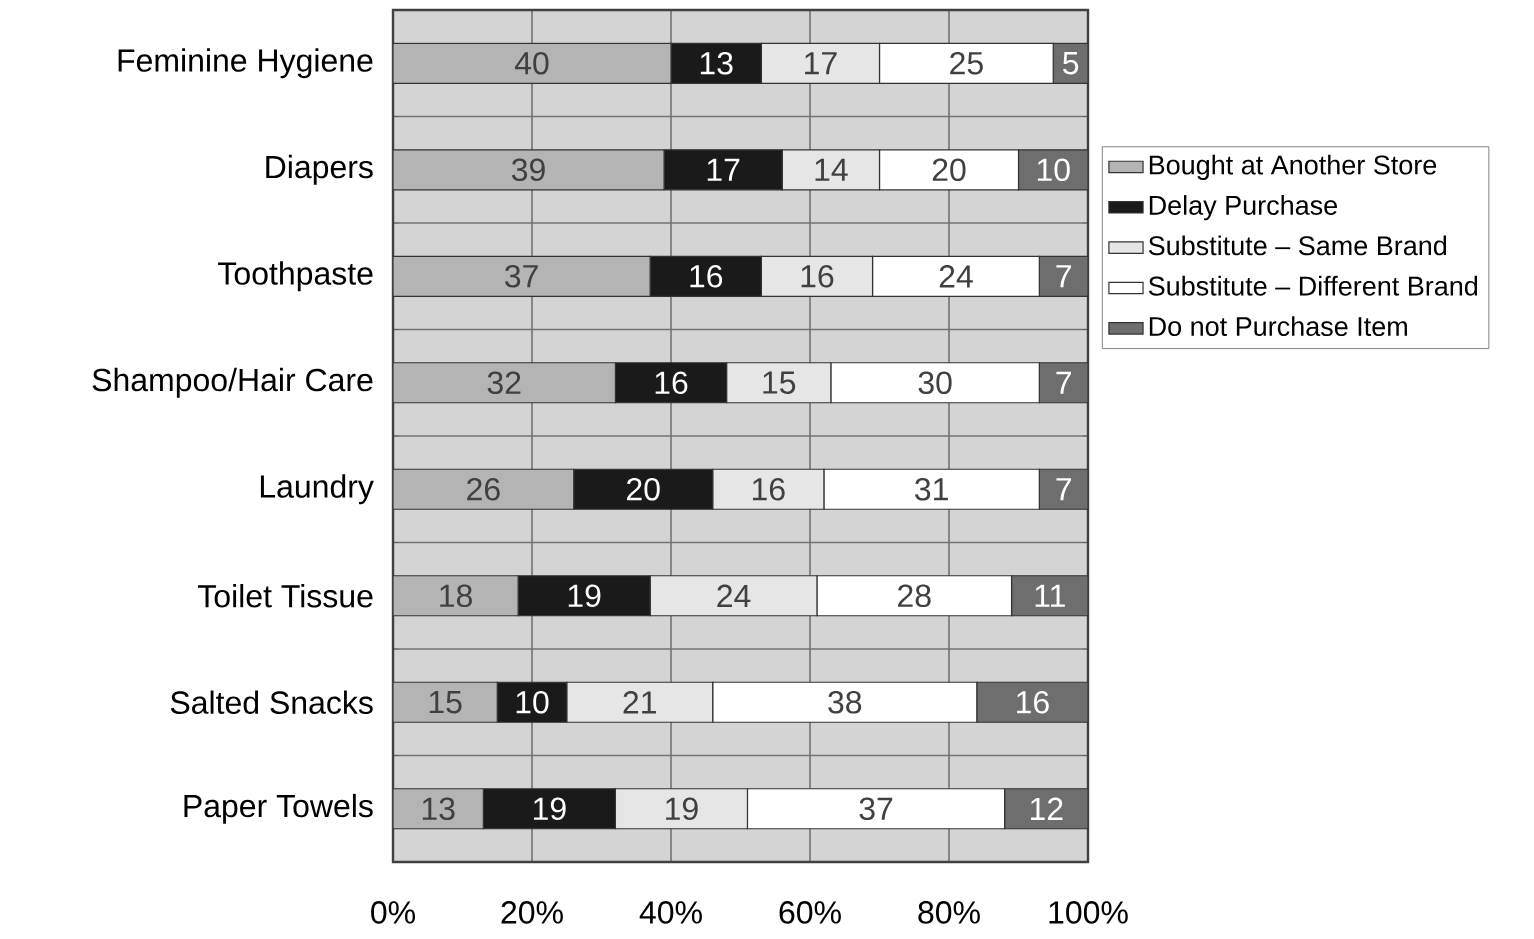 This screenshot has height=939, width=1534. Describe the element at coordinates (1297, 245) in the screenshot. I see `legend-label: Substitute – Same Brand` at that location.